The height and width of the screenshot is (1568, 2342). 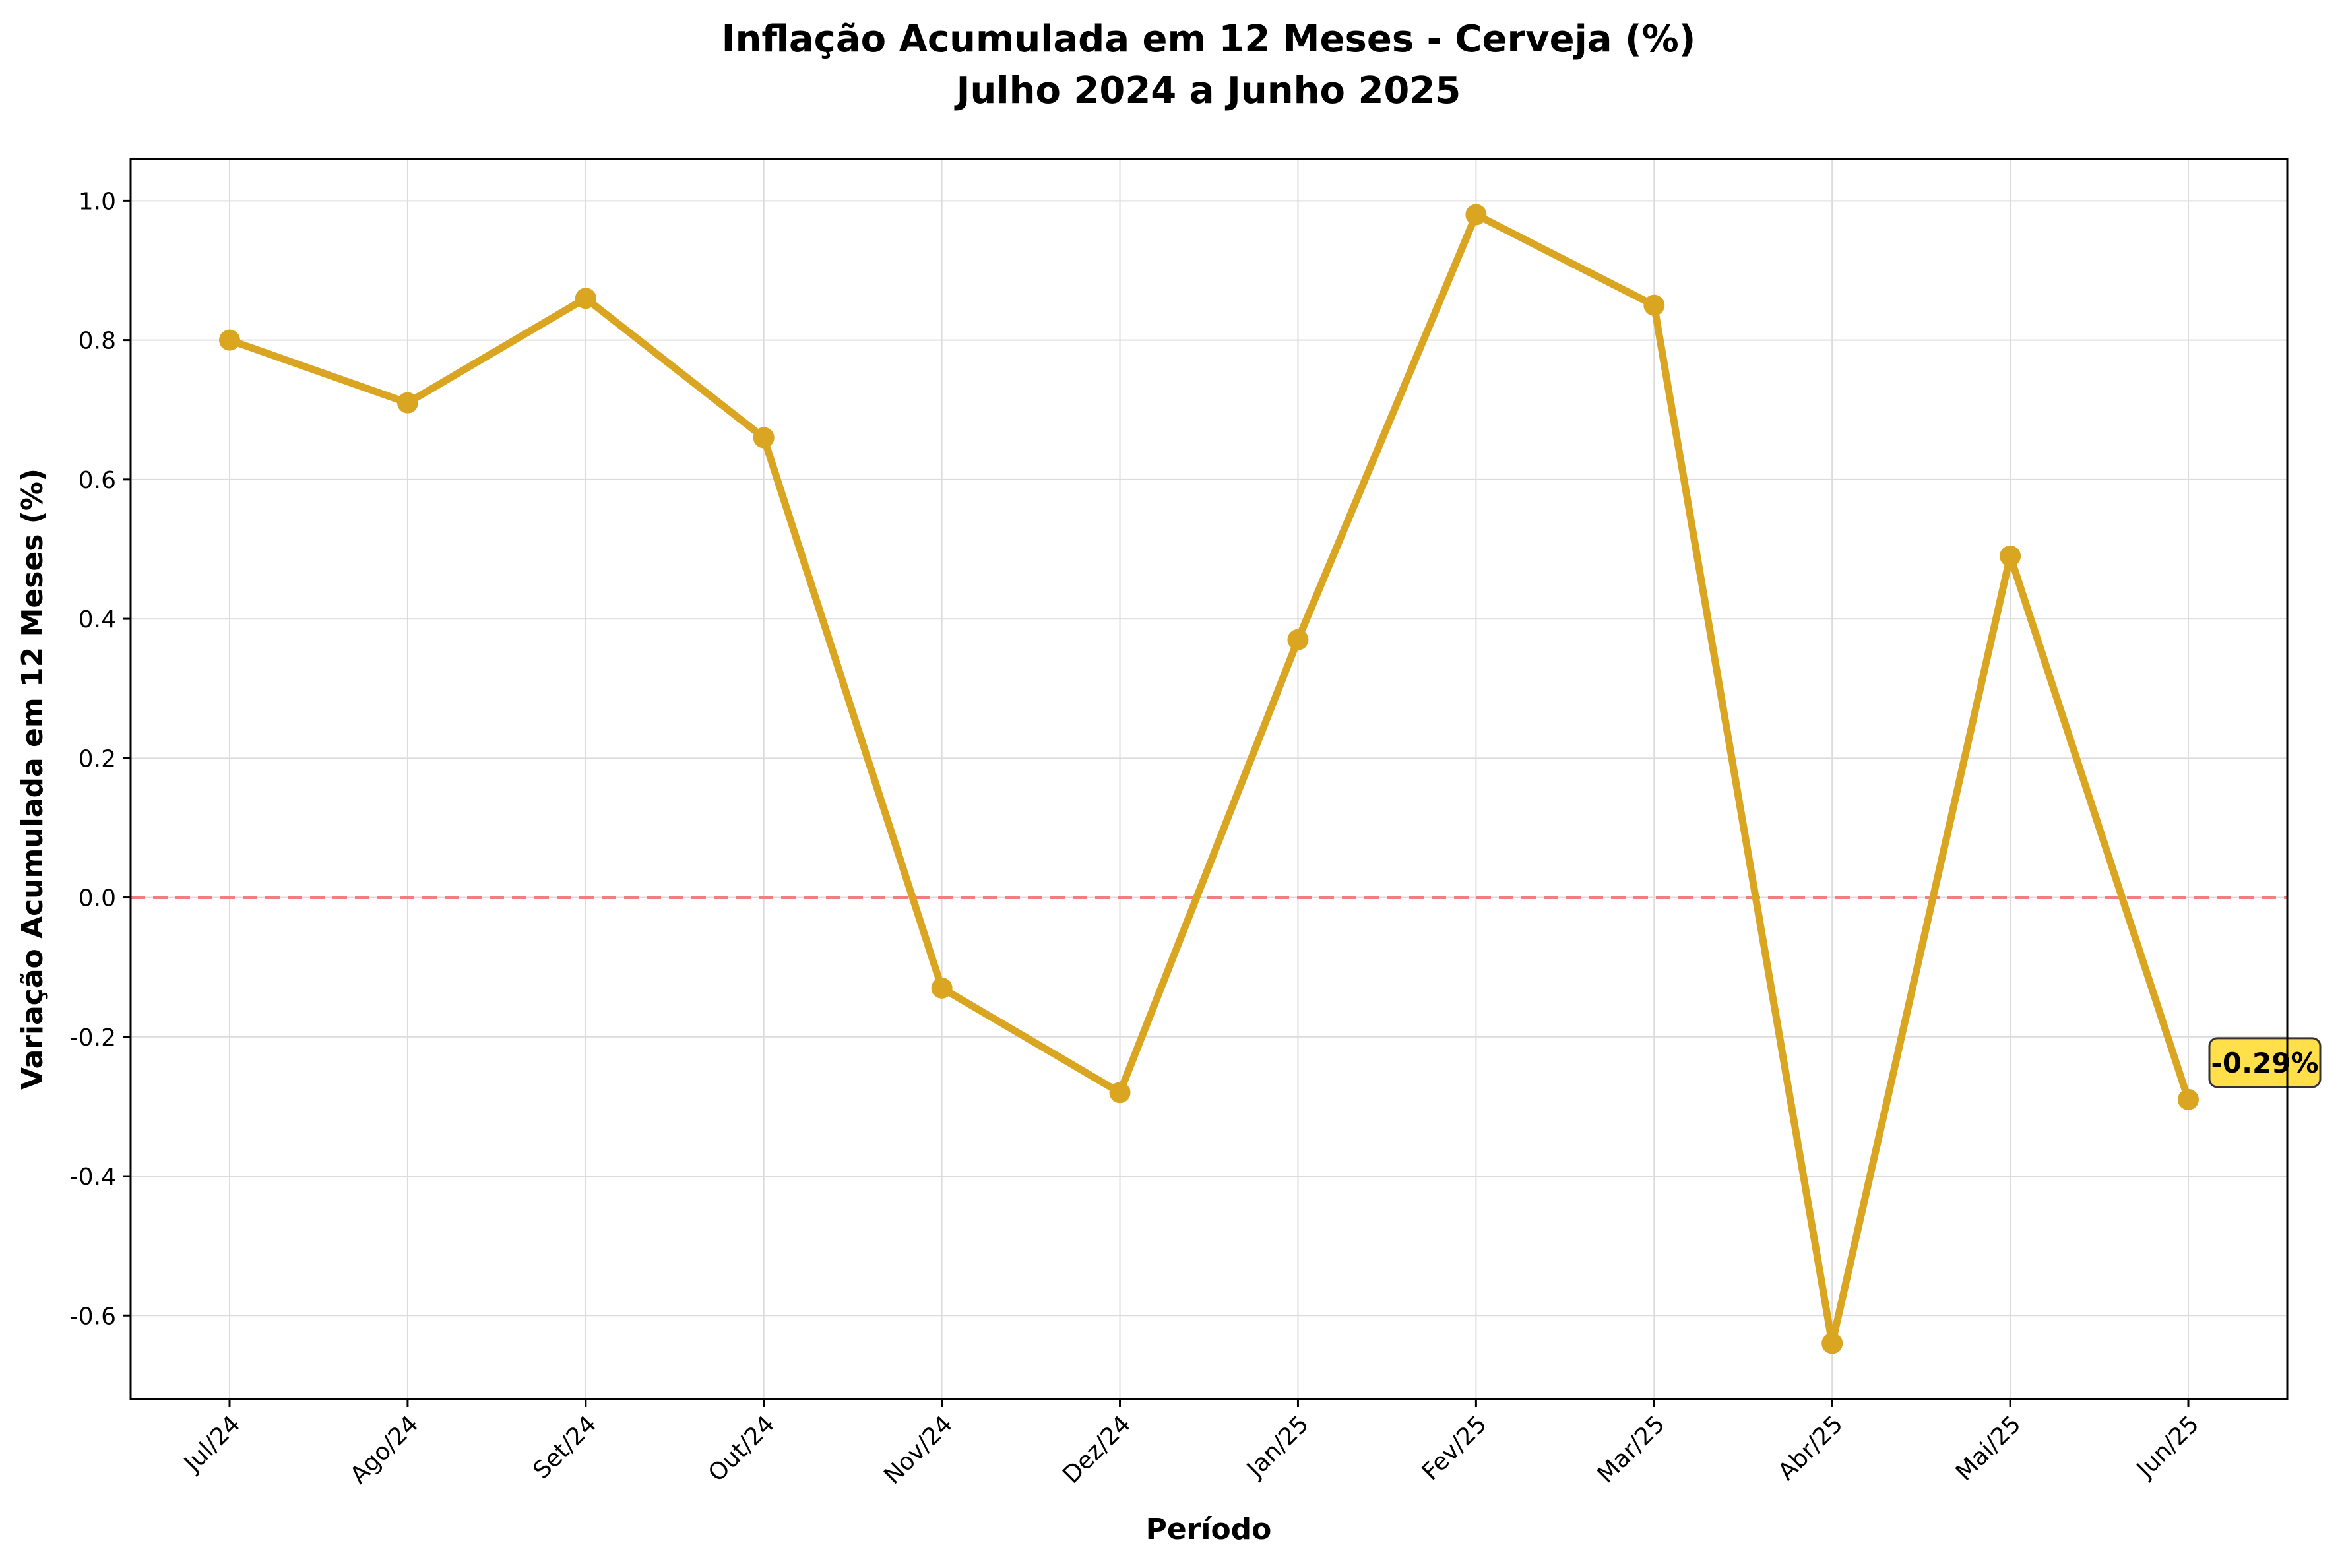 I want to click on y-axis-ticks: 1.0 0.8 0.6 0.4 0.2 0.0 -0.2 -0.4 -0.6, so click(x=100, y=759).